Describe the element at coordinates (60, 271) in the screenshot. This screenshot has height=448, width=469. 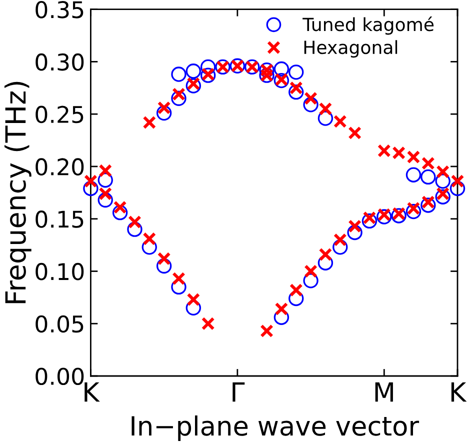
I see `y-tick-label: 0.10` at that location.